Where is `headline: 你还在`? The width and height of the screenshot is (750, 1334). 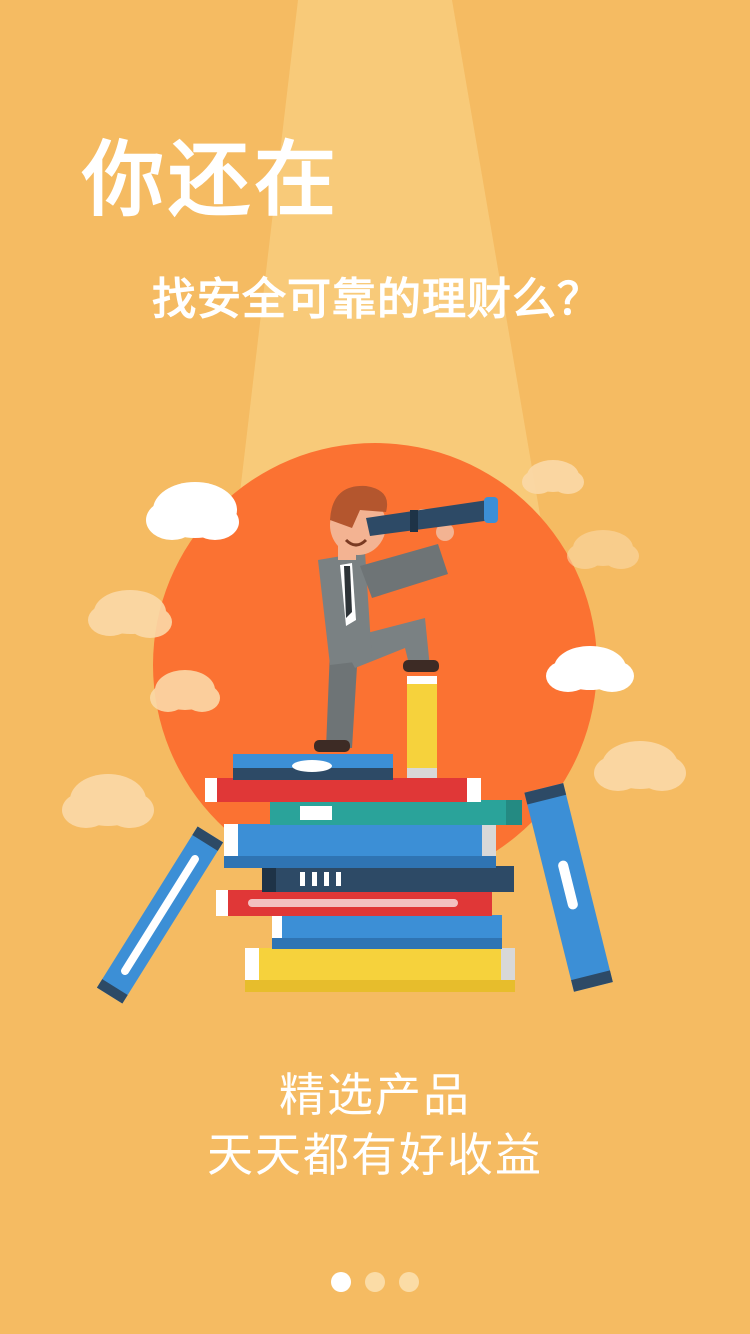
headline: 你还在 is located at coordinates (211, 180).